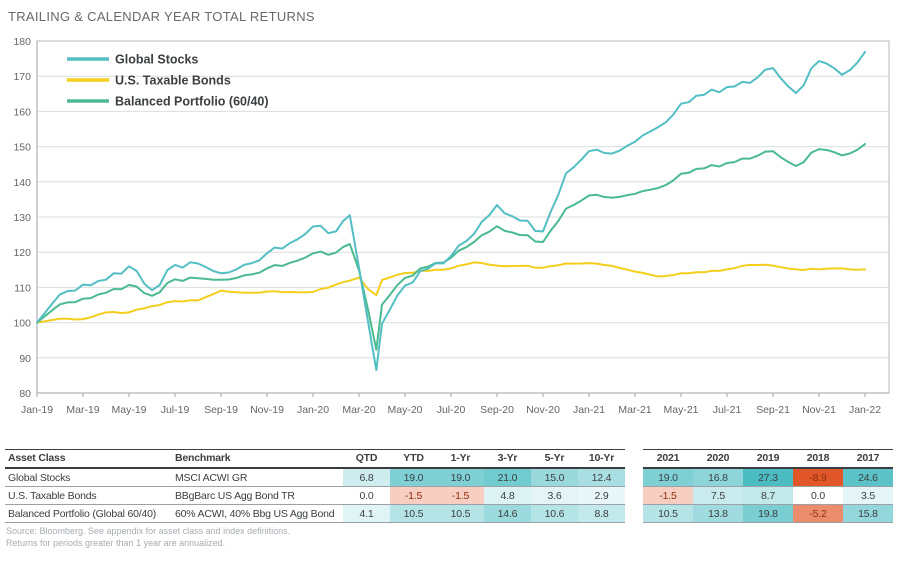 Image resolution: width=901 pixels, height=561 pixels. Describe the element at coordinates (460, 459) in the screenshot. I see `column-header-1-yr: 1-Yr` at that location.